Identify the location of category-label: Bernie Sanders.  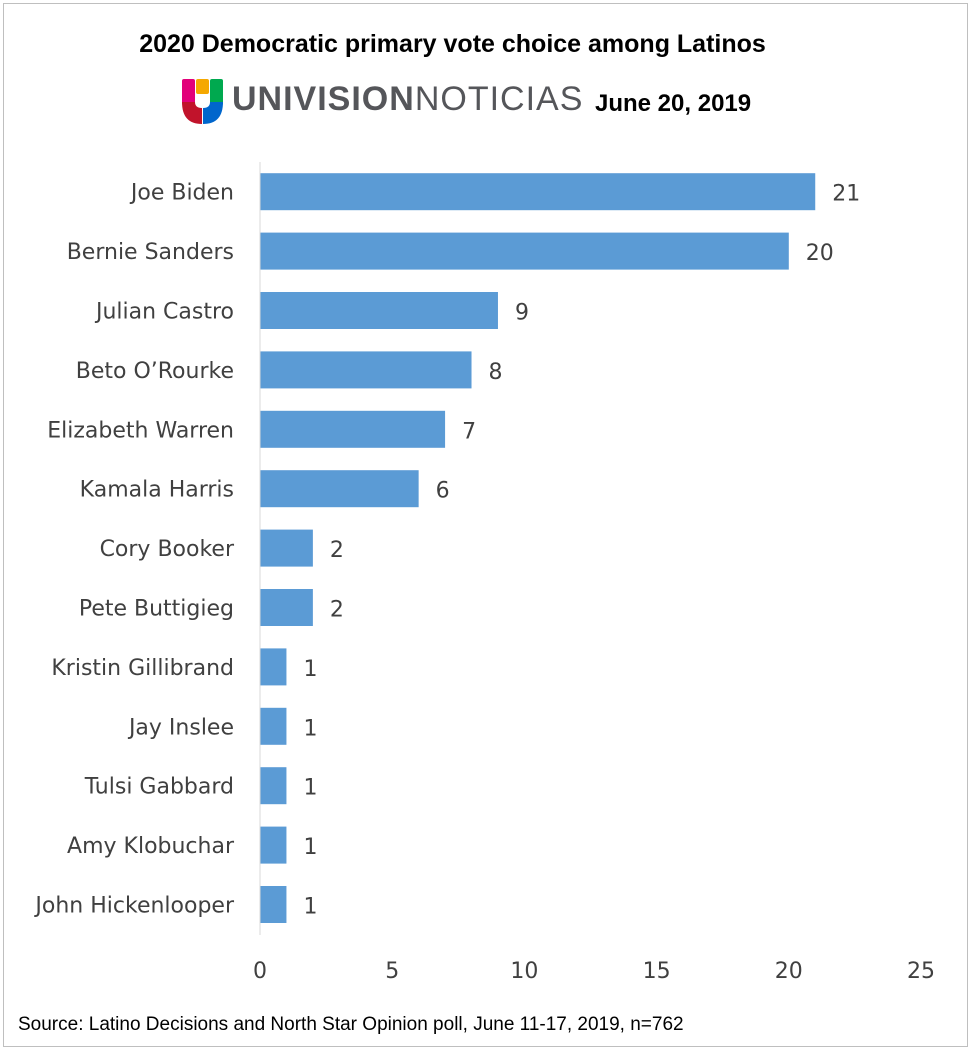
(150, 252).